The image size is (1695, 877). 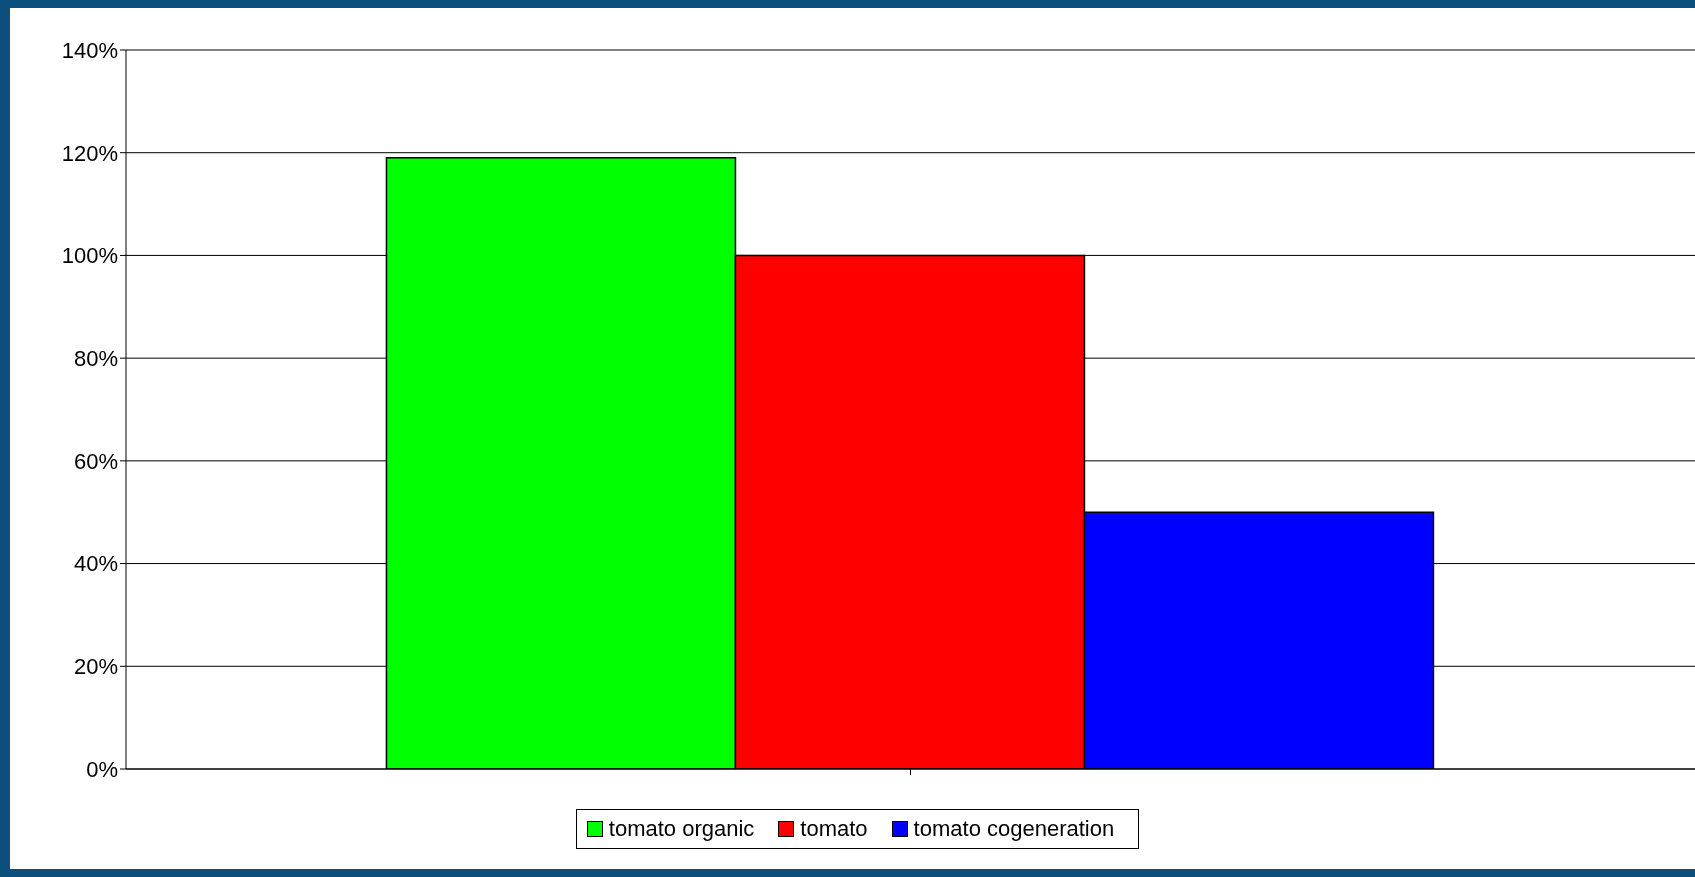 What do you see at coordinates (102, 769) in the screenshot?
I see `y-tick-label: 0%` at bounding box center [102, 769].